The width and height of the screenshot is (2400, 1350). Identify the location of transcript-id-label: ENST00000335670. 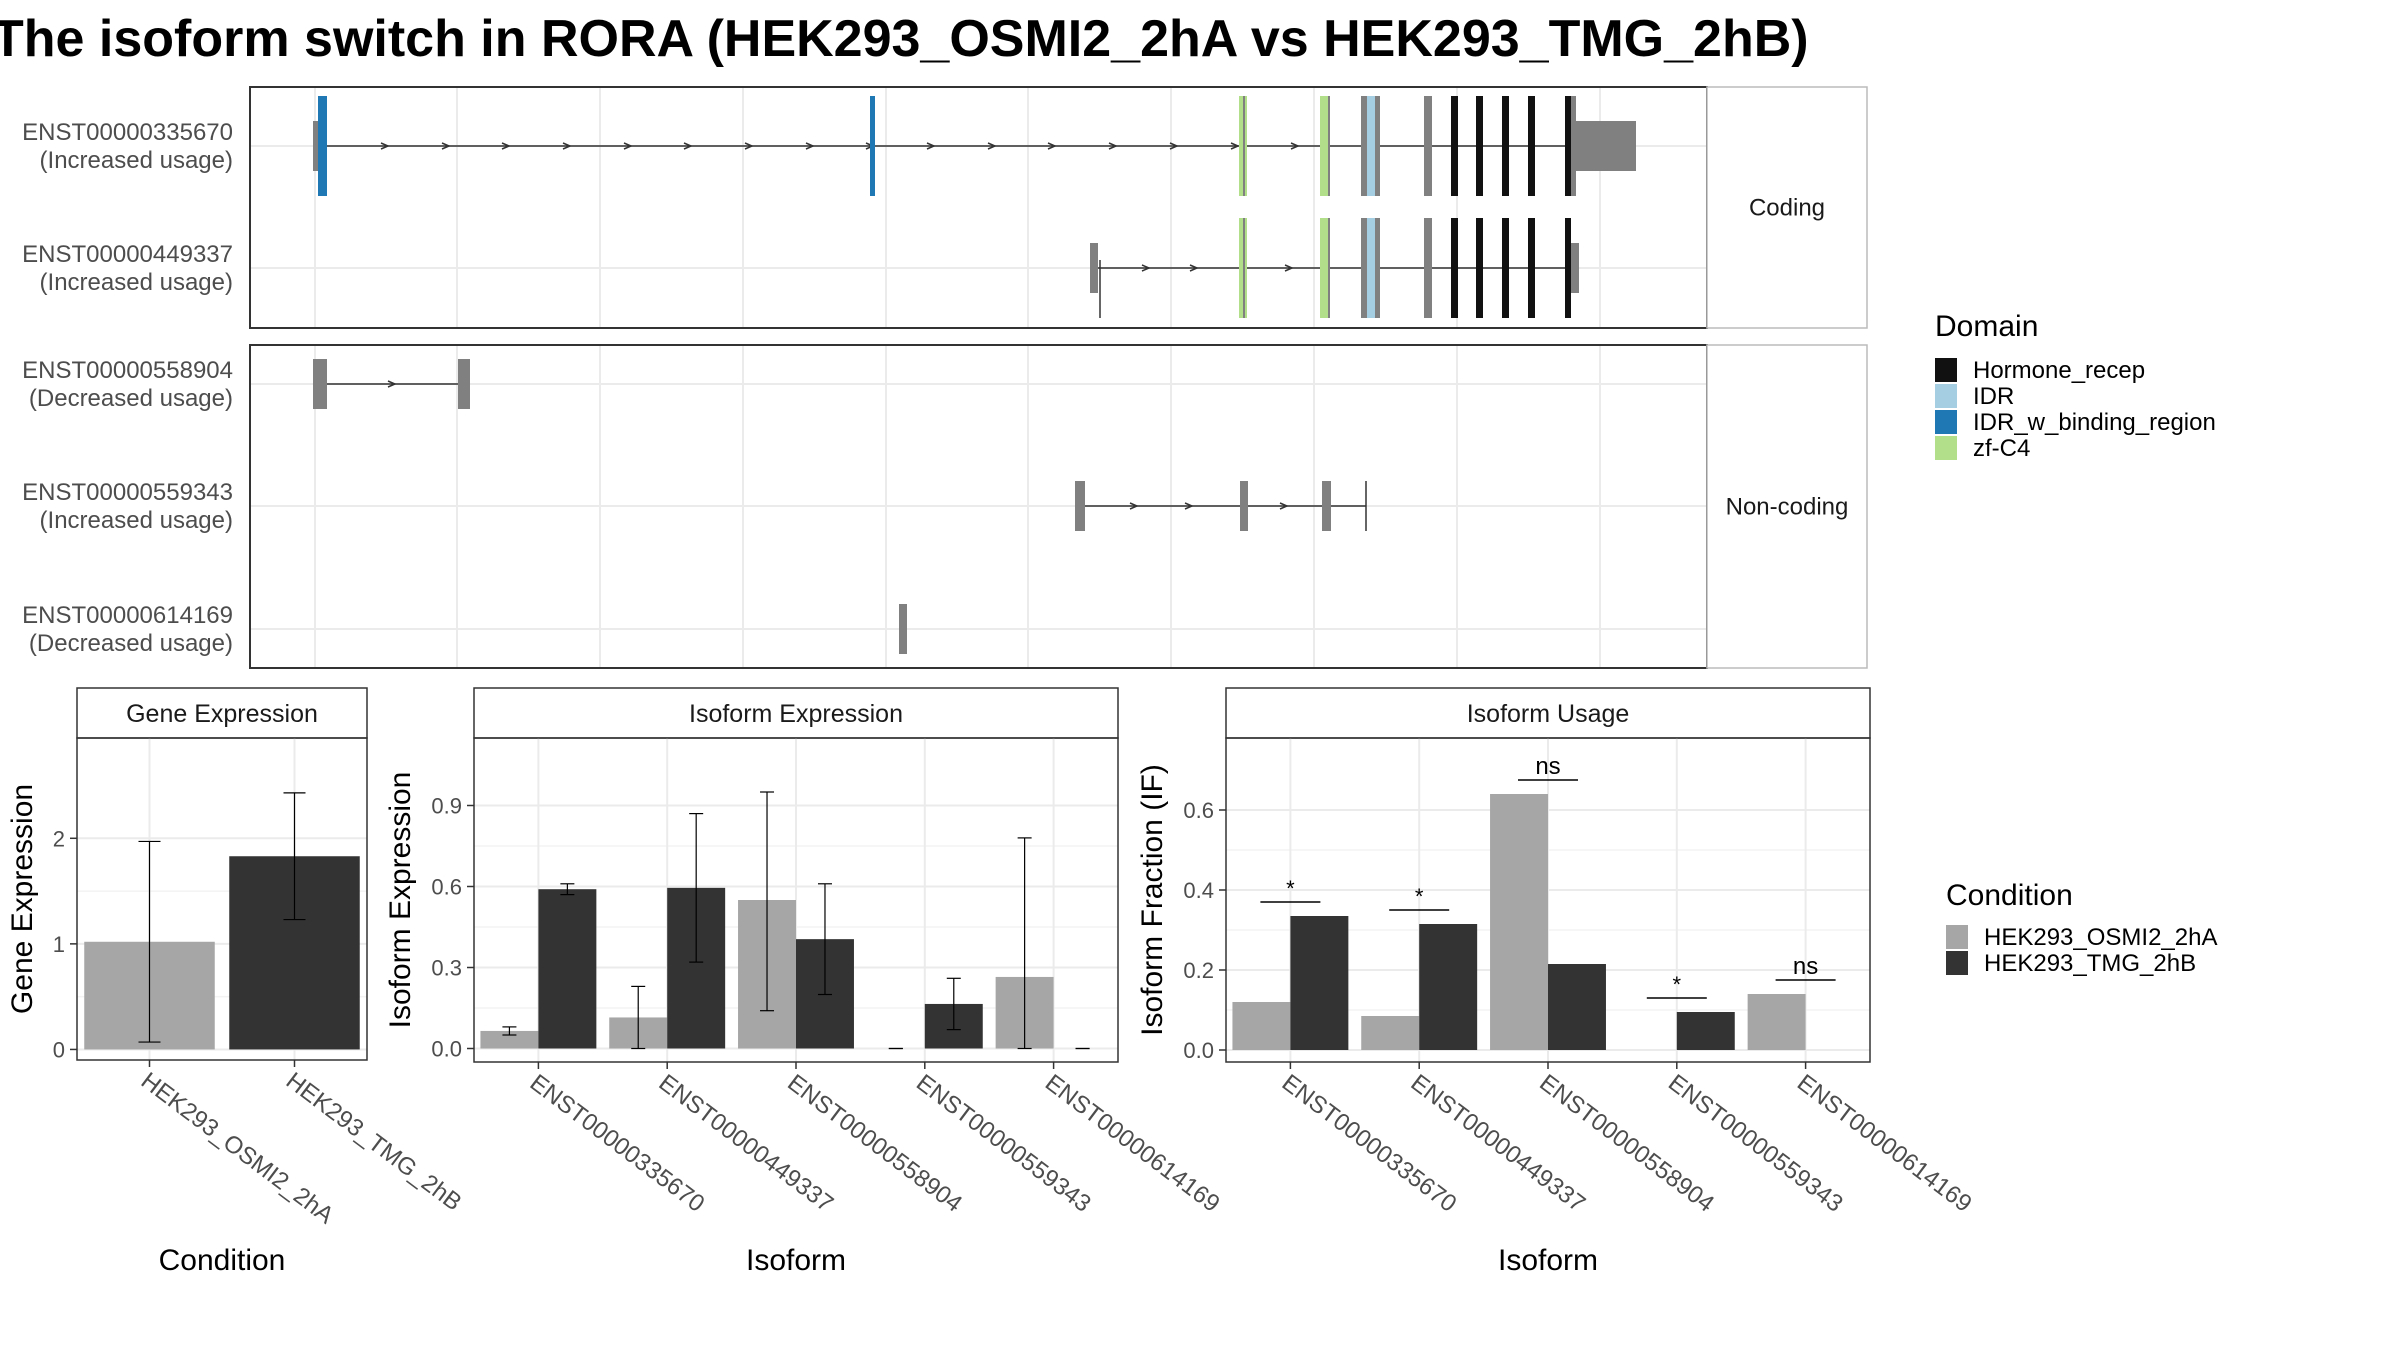
(127, 132).